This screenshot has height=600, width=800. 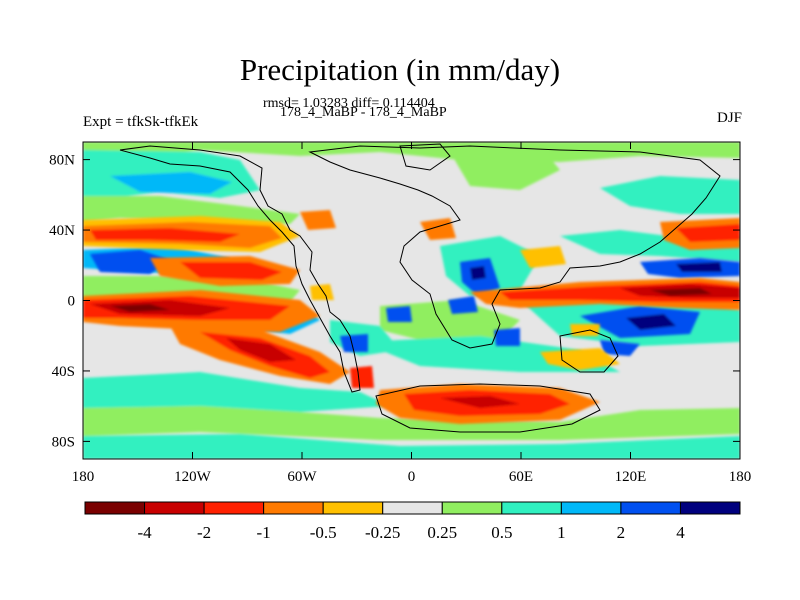 What do you see at coordinates (204, 532) in the screenshot?
I see `colorbar-label: -2` at bounding box center [204, 532].